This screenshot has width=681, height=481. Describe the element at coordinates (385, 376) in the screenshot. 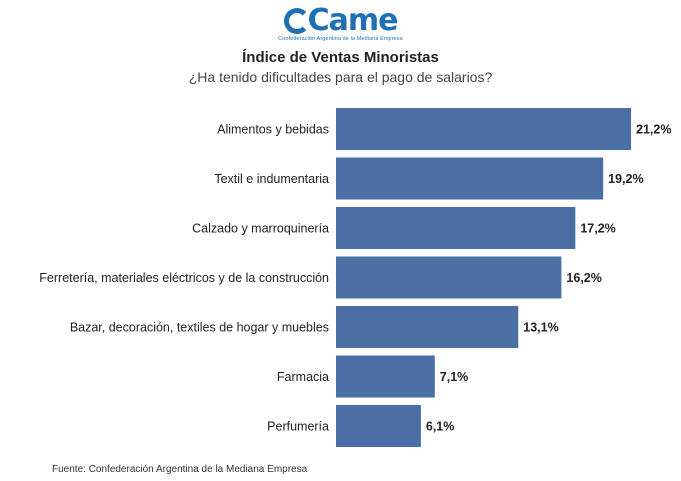

I see `bar-farmacia` at that location.